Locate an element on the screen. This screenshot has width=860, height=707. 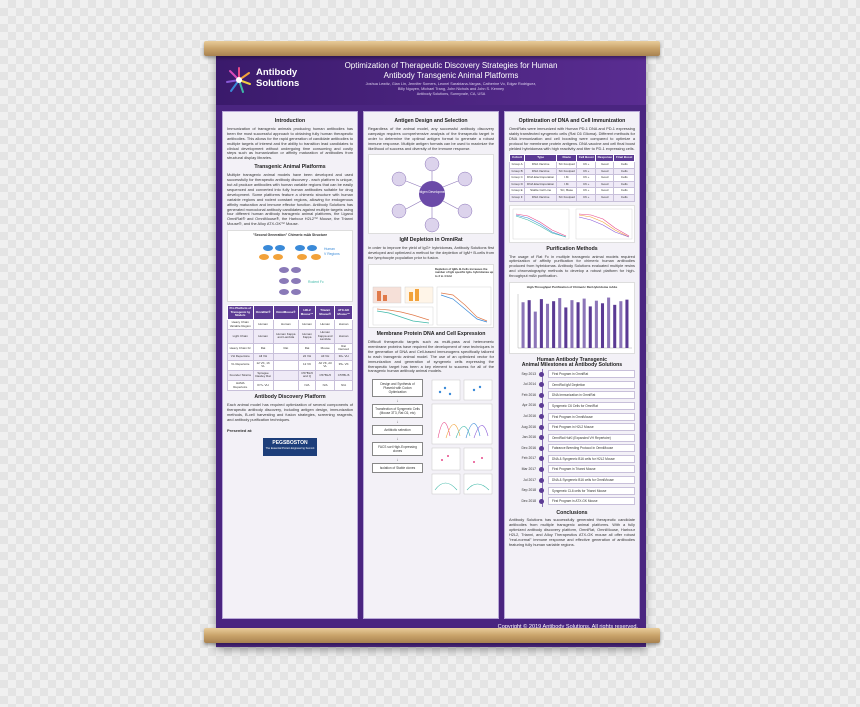
membrane-title: Membrane Protein DNA and Cell Expression is located at coordinates (431, 334).